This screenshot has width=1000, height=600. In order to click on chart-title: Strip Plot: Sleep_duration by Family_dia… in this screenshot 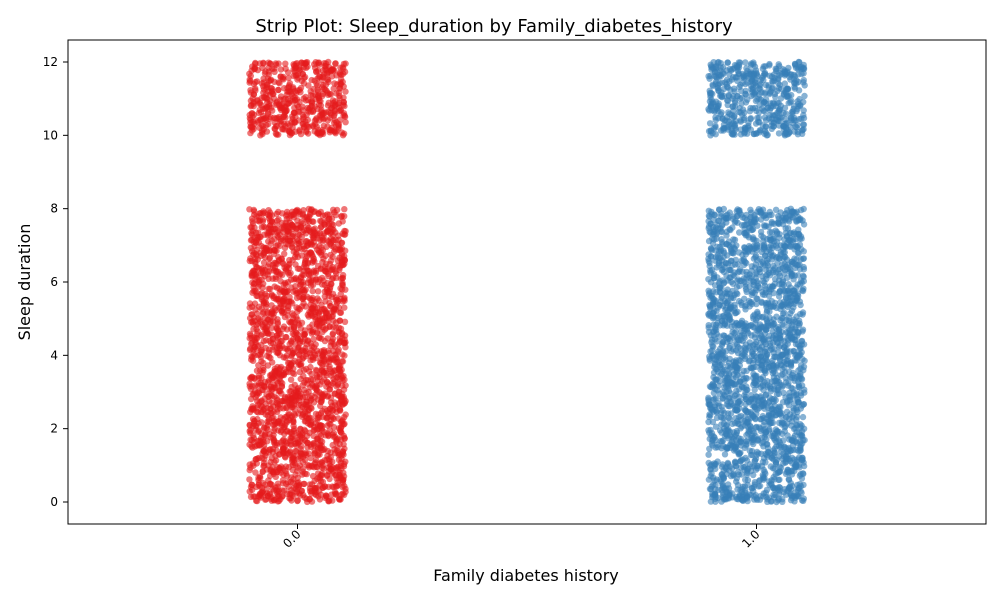, I will do `click(494, 26)`.